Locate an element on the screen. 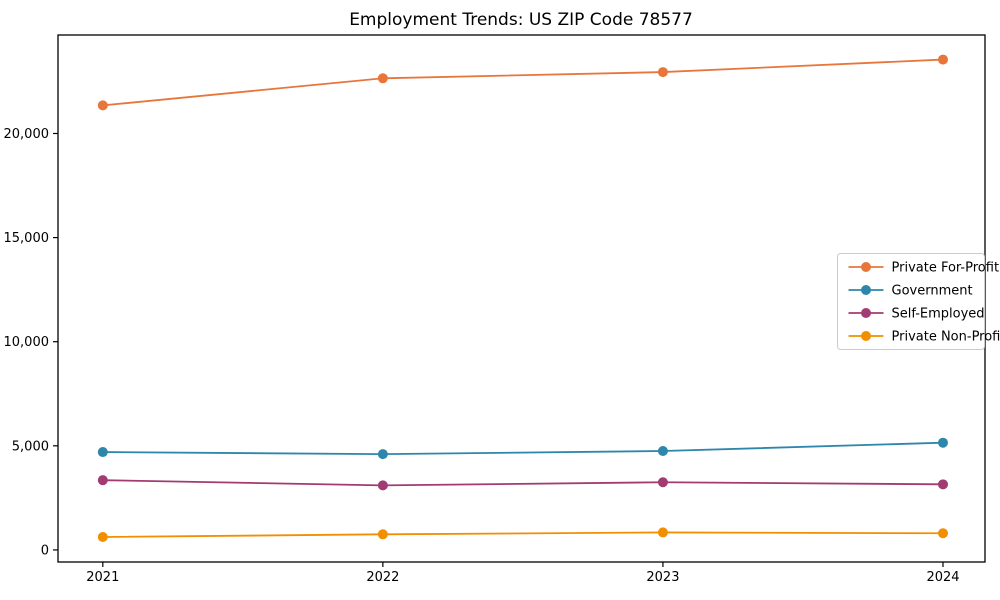 The height and width of the screenshot is (600, 1000). y-tick-label: 20,000 is located at coordinates (27, 134).